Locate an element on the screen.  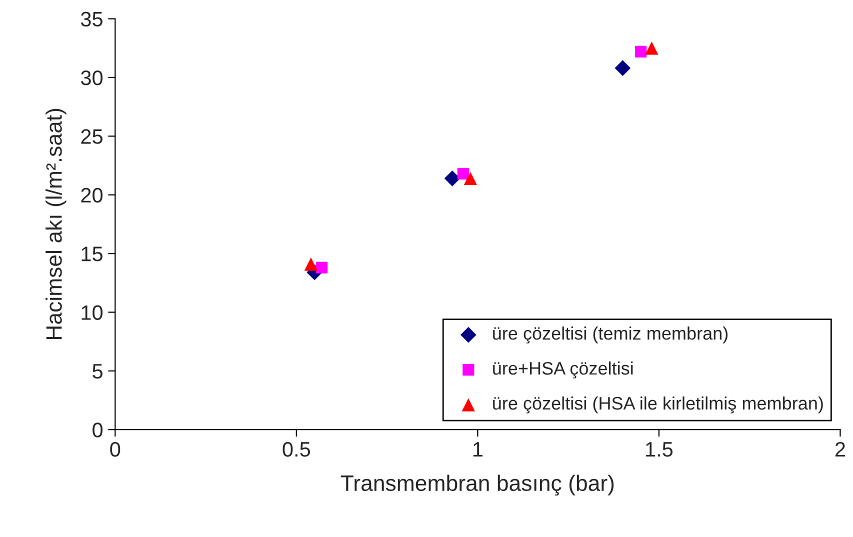
x-tick-label: 2 is located at coordinates (840, 449).